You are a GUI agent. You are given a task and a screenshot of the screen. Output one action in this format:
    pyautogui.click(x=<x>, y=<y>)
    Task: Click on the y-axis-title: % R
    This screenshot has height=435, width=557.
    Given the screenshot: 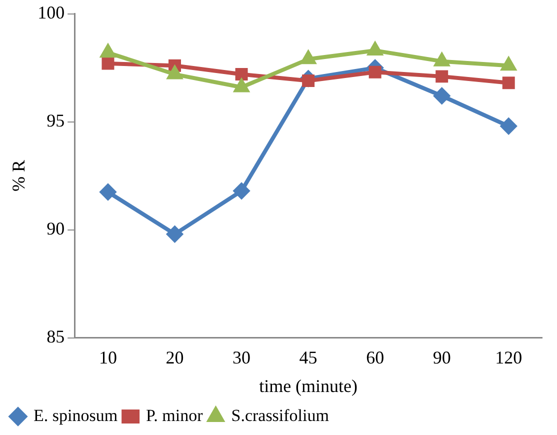 What is the action you would take?
    pyautogui.click(x=18, y=176)
    